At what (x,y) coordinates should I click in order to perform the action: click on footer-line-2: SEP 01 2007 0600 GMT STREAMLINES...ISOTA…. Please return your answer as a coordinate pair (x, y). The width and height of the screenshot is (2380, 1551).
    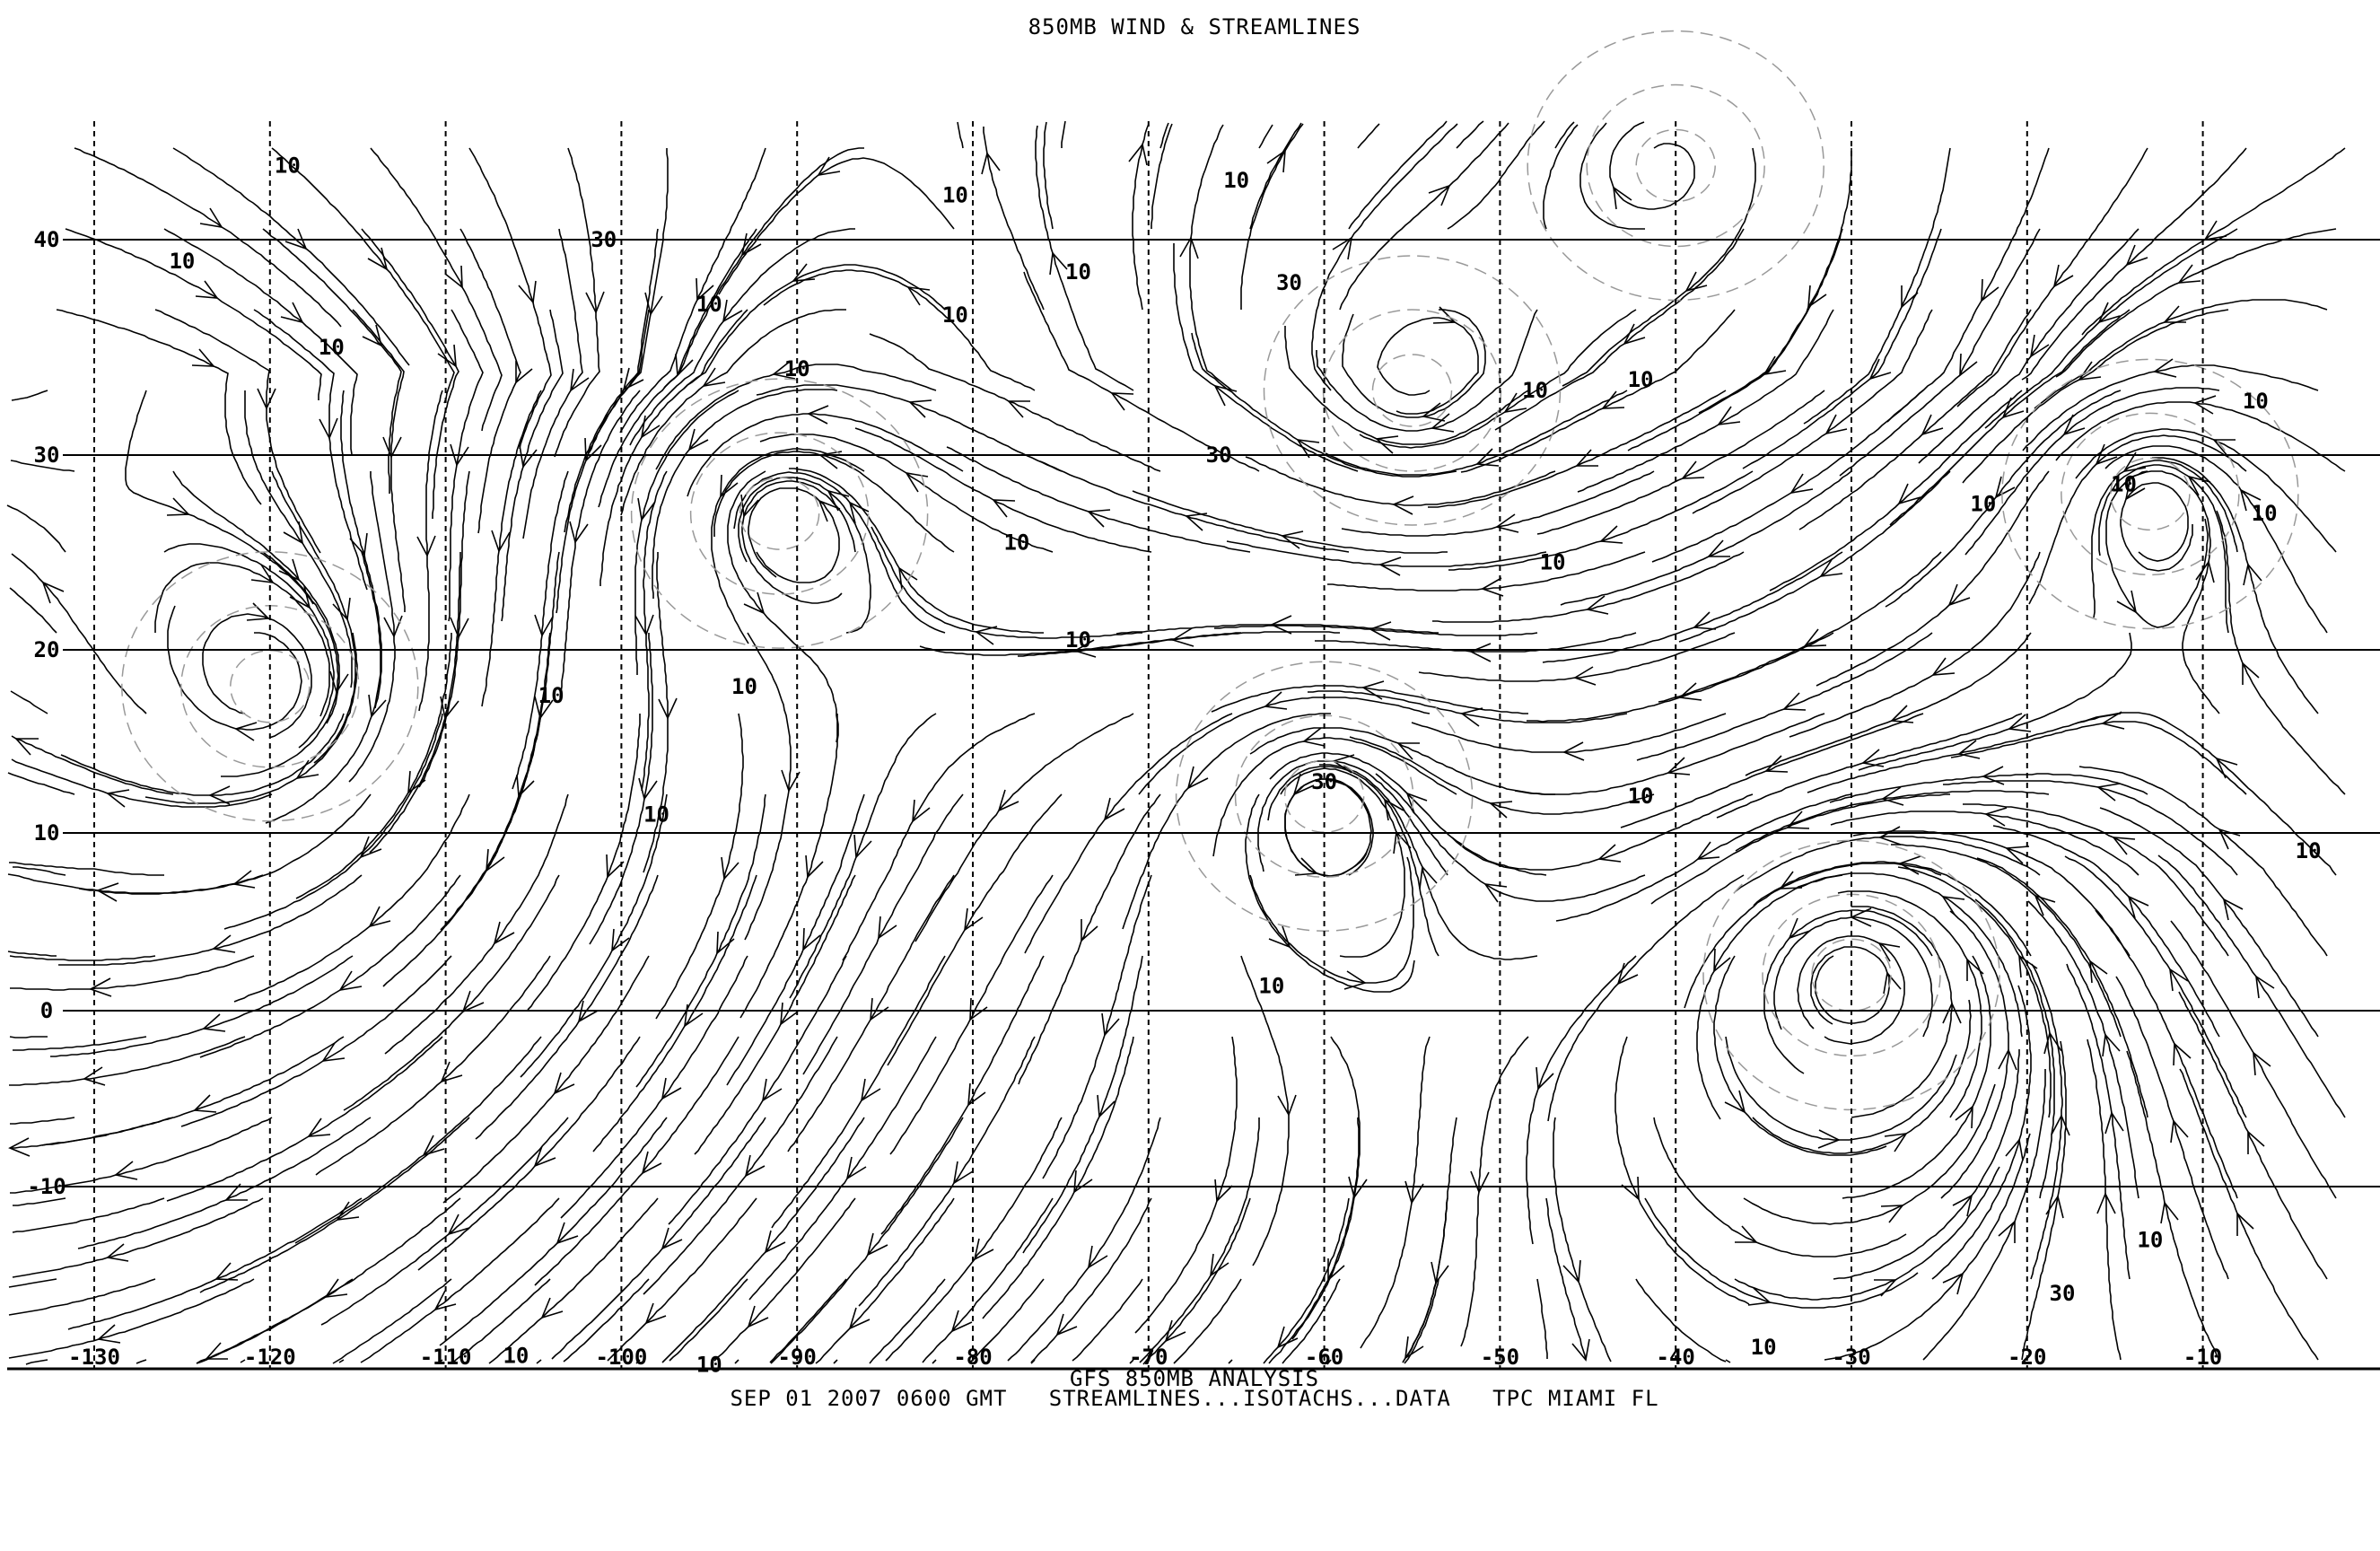
    Looking at the image, I should click on (1194, 1398).